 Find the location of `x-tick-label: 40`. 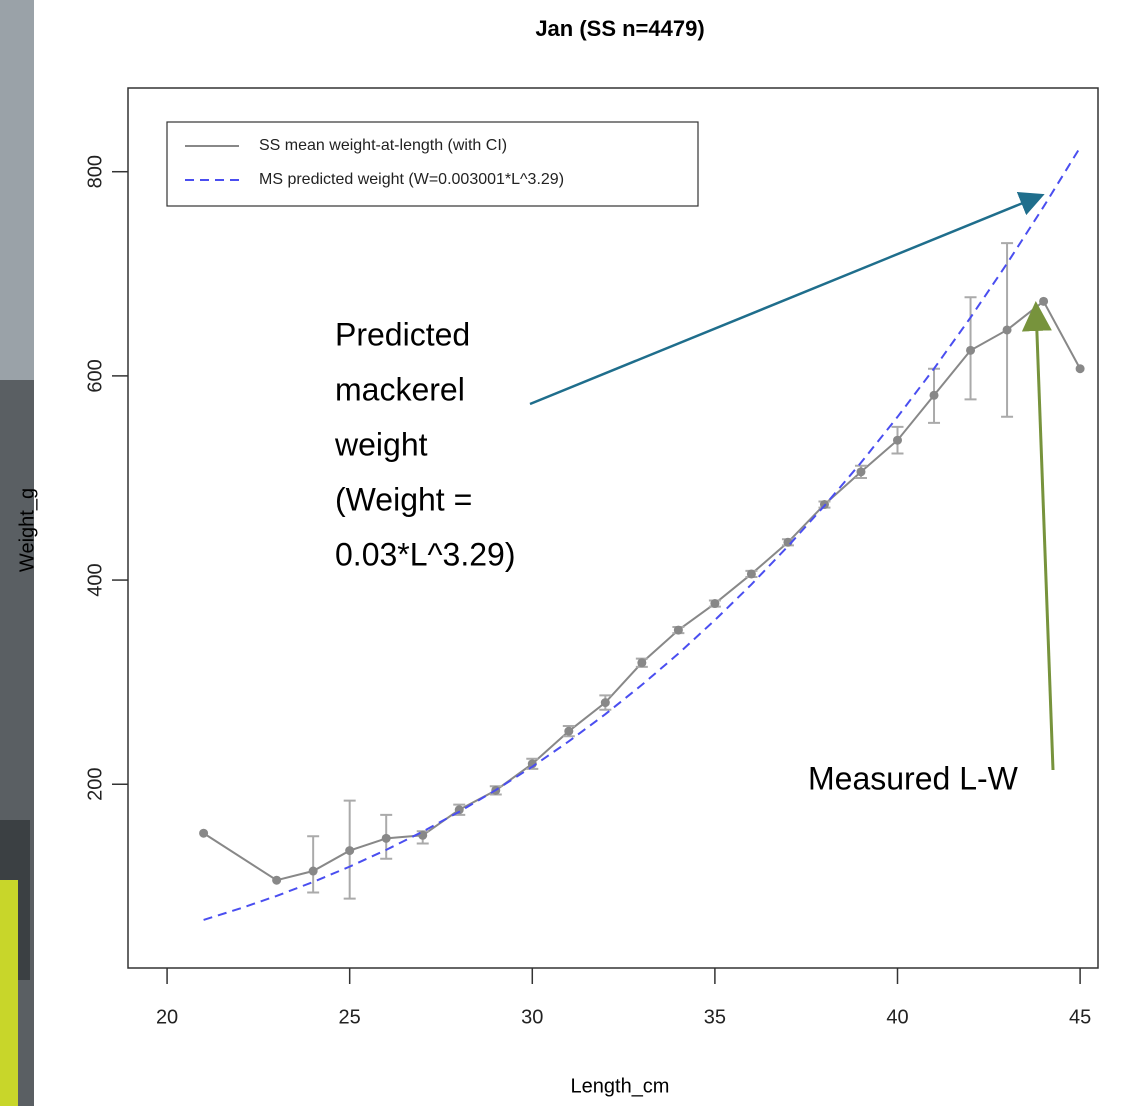

x-tick-label: 40 is located at coordinates (897, 1017).